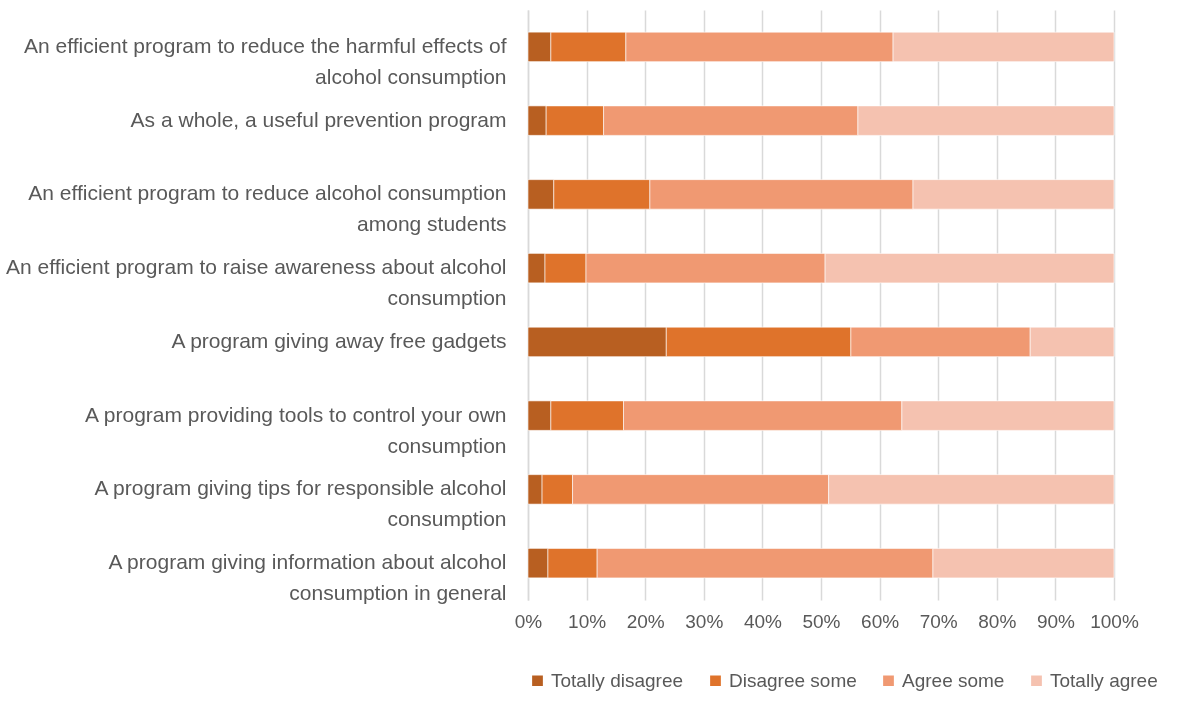 Image resolution: width=1181 pixels, height=711 pixels. What do you see at coordinates (704, 621) in the screenshot?
I see `x-tick-label: 30%` at bounding box center [704, 621].